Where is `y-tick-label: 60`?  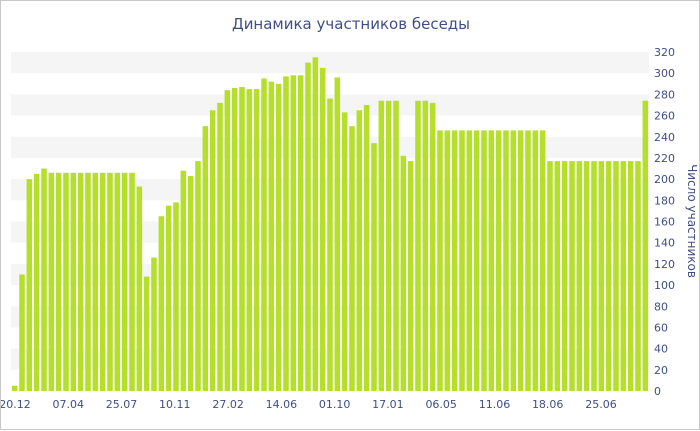 y-tick-label: 60 is located at coordinates (661, 327).